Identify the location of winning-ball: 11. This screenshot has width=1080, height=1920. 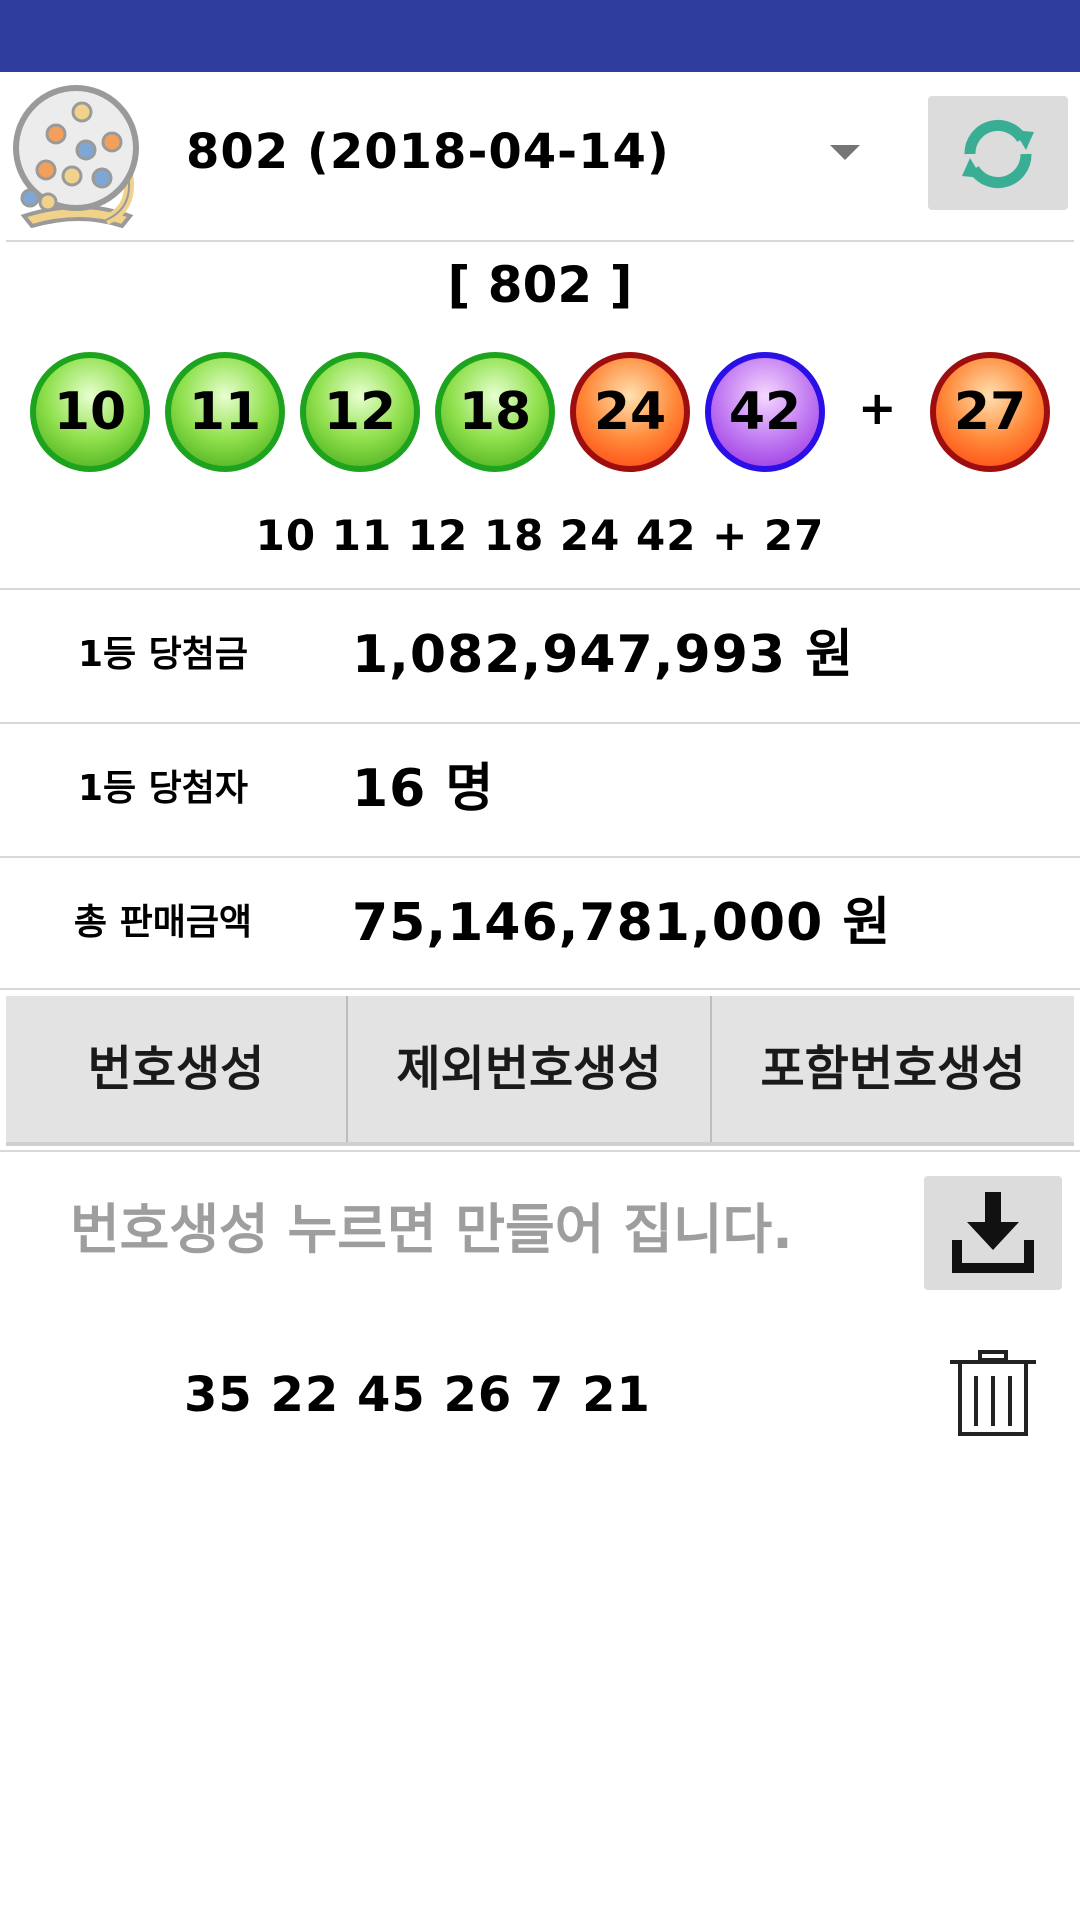
(225, 412).